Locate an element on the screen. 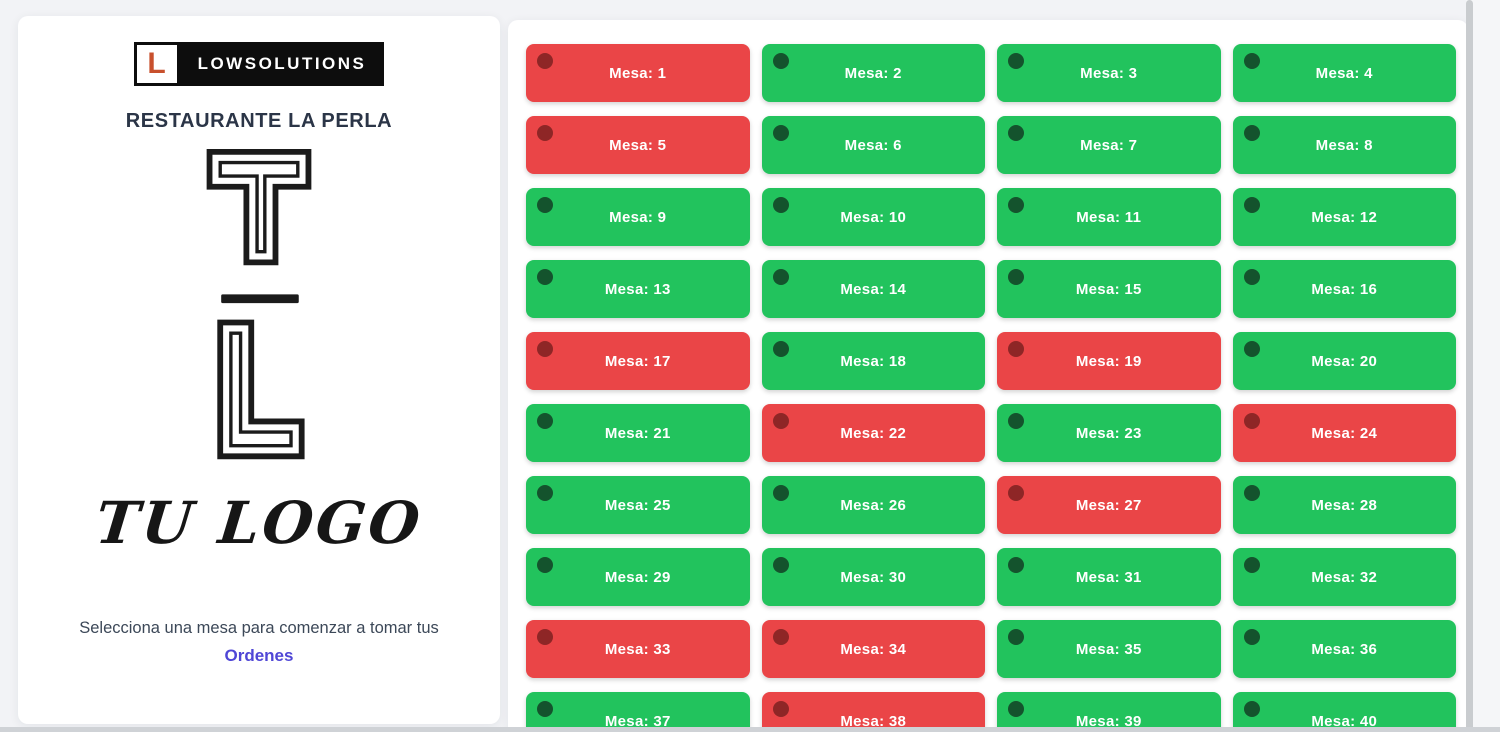  table-label: Mesa: 3 is located at coordinates (1109, 73).